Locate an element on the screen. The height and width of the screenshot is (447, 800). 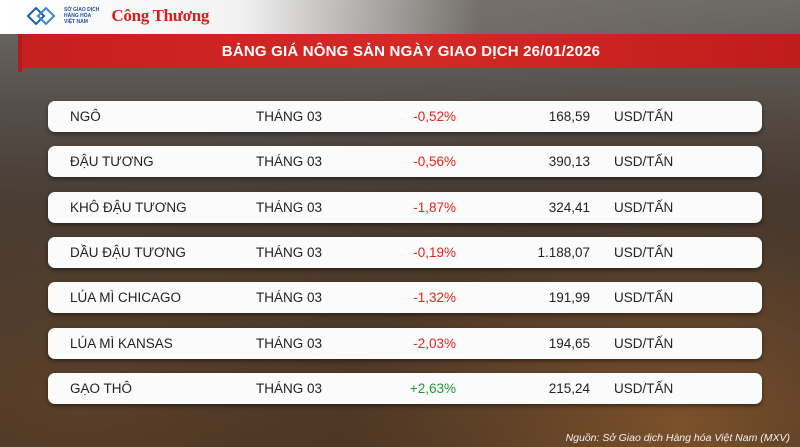
price: 168,59 is located at coordinates (569, 116).